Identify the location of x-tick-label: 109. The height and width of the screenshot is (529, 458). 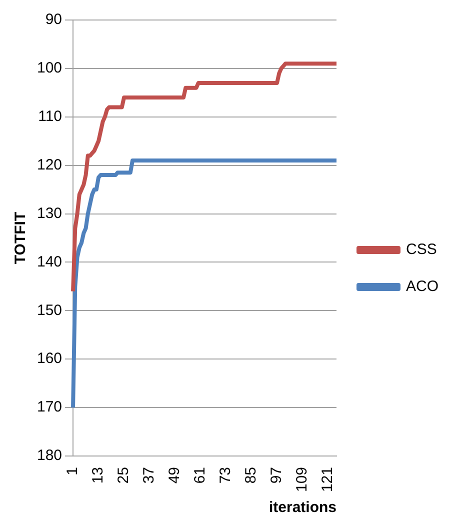
(302, 479).